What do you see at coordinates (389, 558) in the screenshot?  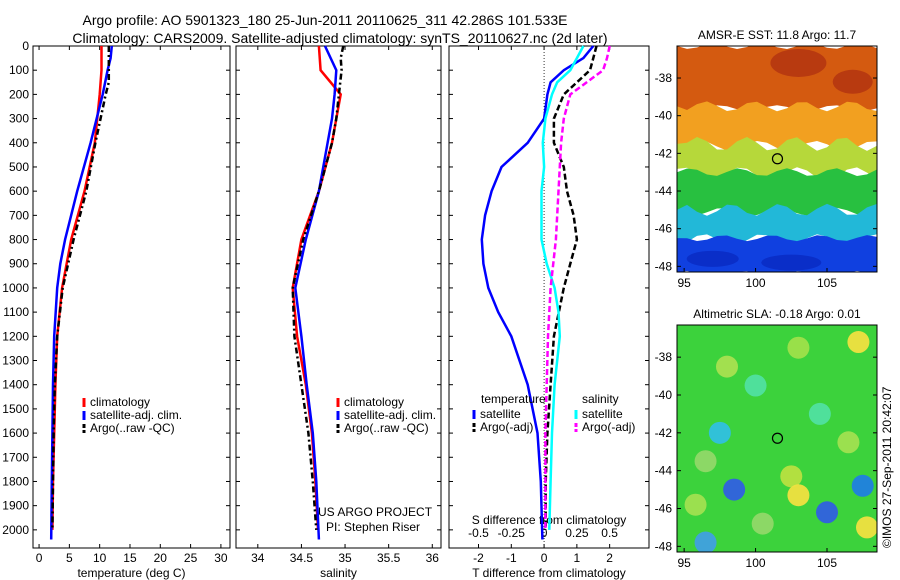 I see `salinity-xtick-label: 35.5` at bounding box center [389, 558].